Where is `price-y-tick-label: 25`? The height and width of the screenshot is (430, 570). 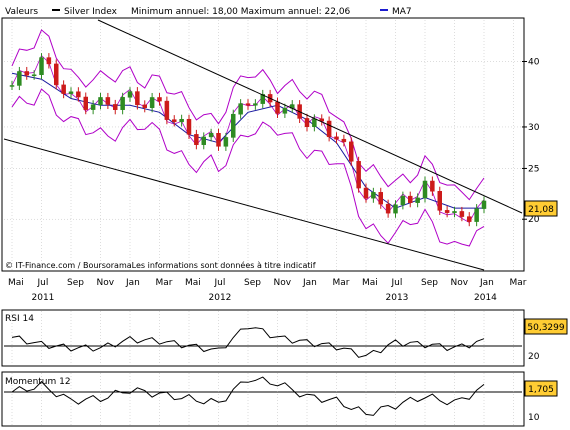 price-y-tick-label: 25 is located at coordinates (533, 169).